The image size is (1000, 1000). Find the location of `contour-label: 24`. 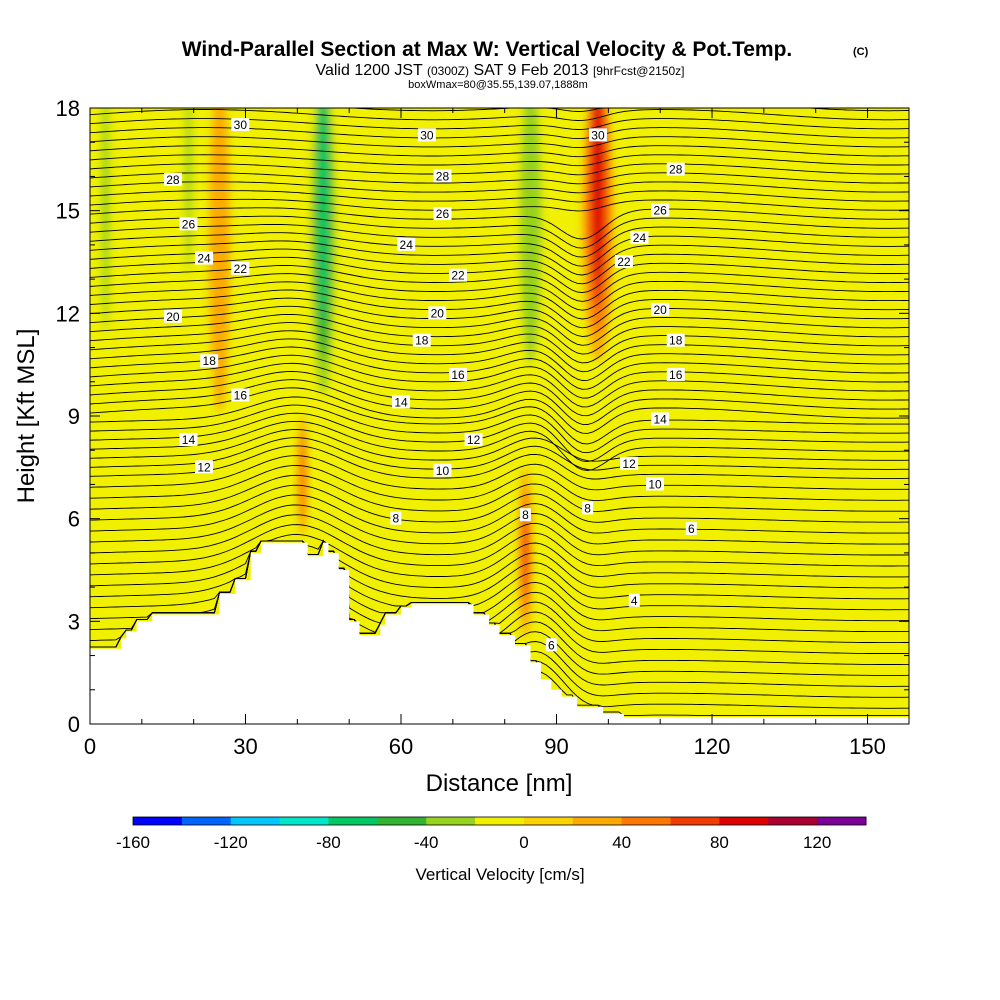

contour-label: 24 is located at coordinates (204, 259).